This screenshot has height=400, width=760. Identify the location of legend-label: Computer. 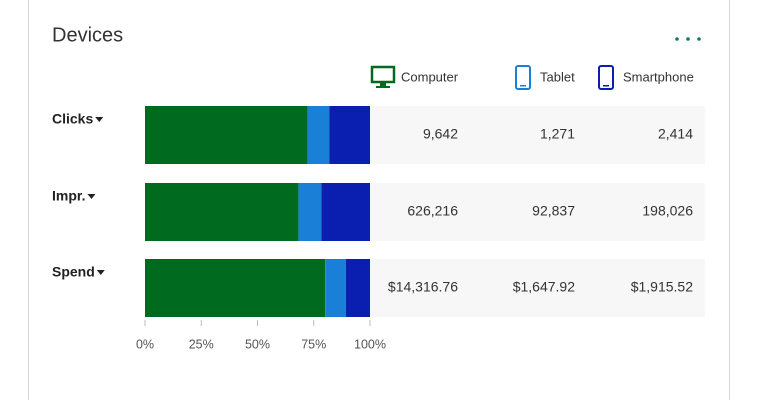
(430, 76).